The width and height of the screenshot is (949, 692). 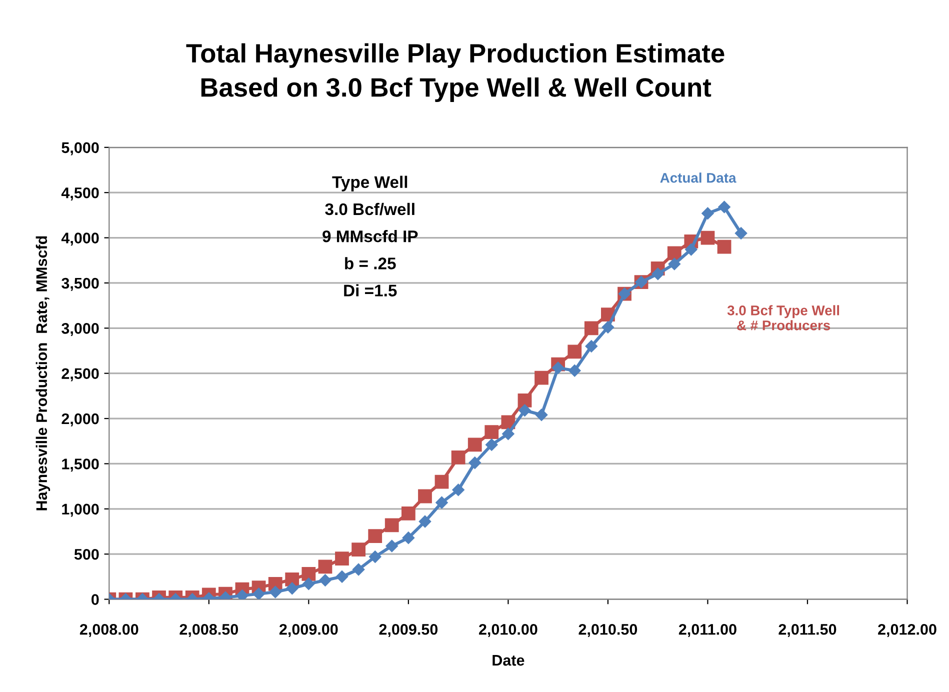 I want to click on x-tick-label: 2,009.50, so click(x=408, y=631).